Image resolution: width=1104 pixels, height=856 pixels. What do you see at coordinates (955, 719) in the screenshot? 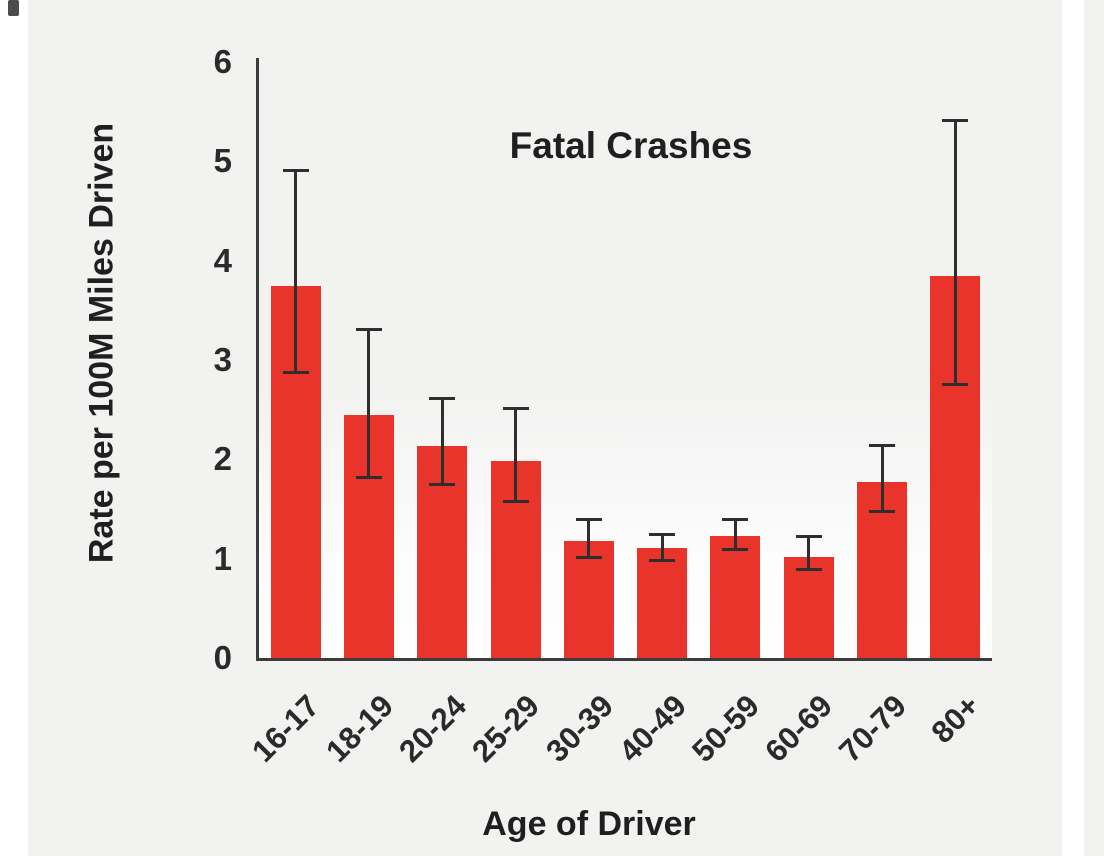
I see `x-tick-label: 80+` at bounding box center [955, 719].